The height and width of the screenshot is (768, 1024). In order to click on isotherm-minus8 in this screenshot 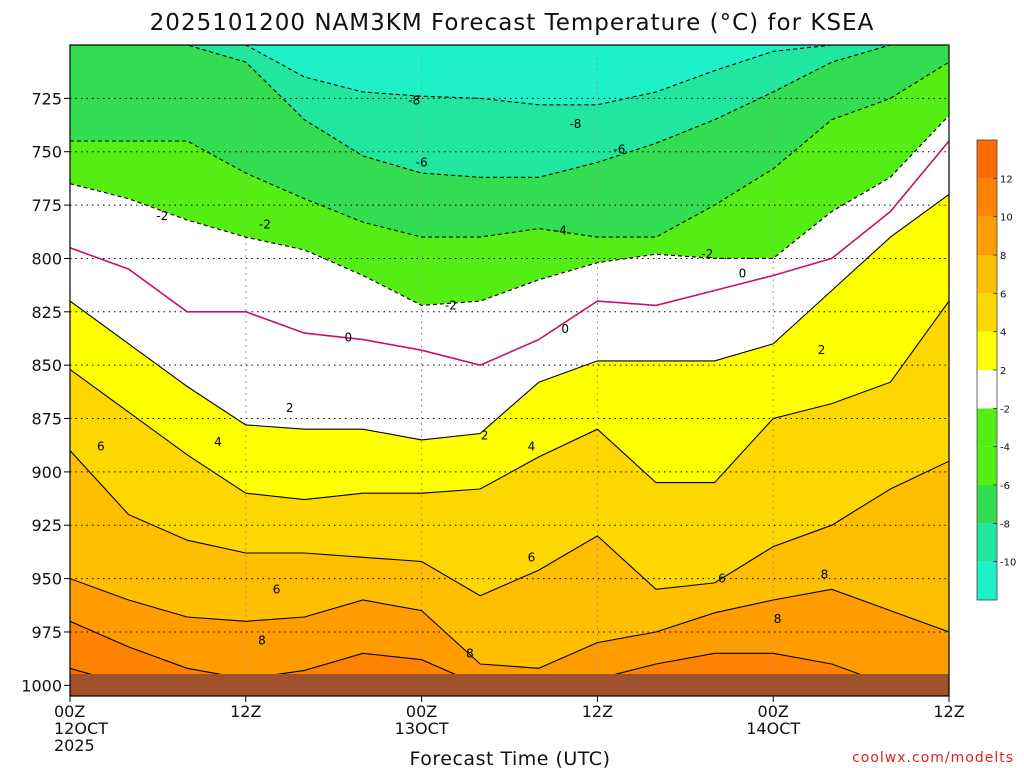, I will do `click(509, 75)`.